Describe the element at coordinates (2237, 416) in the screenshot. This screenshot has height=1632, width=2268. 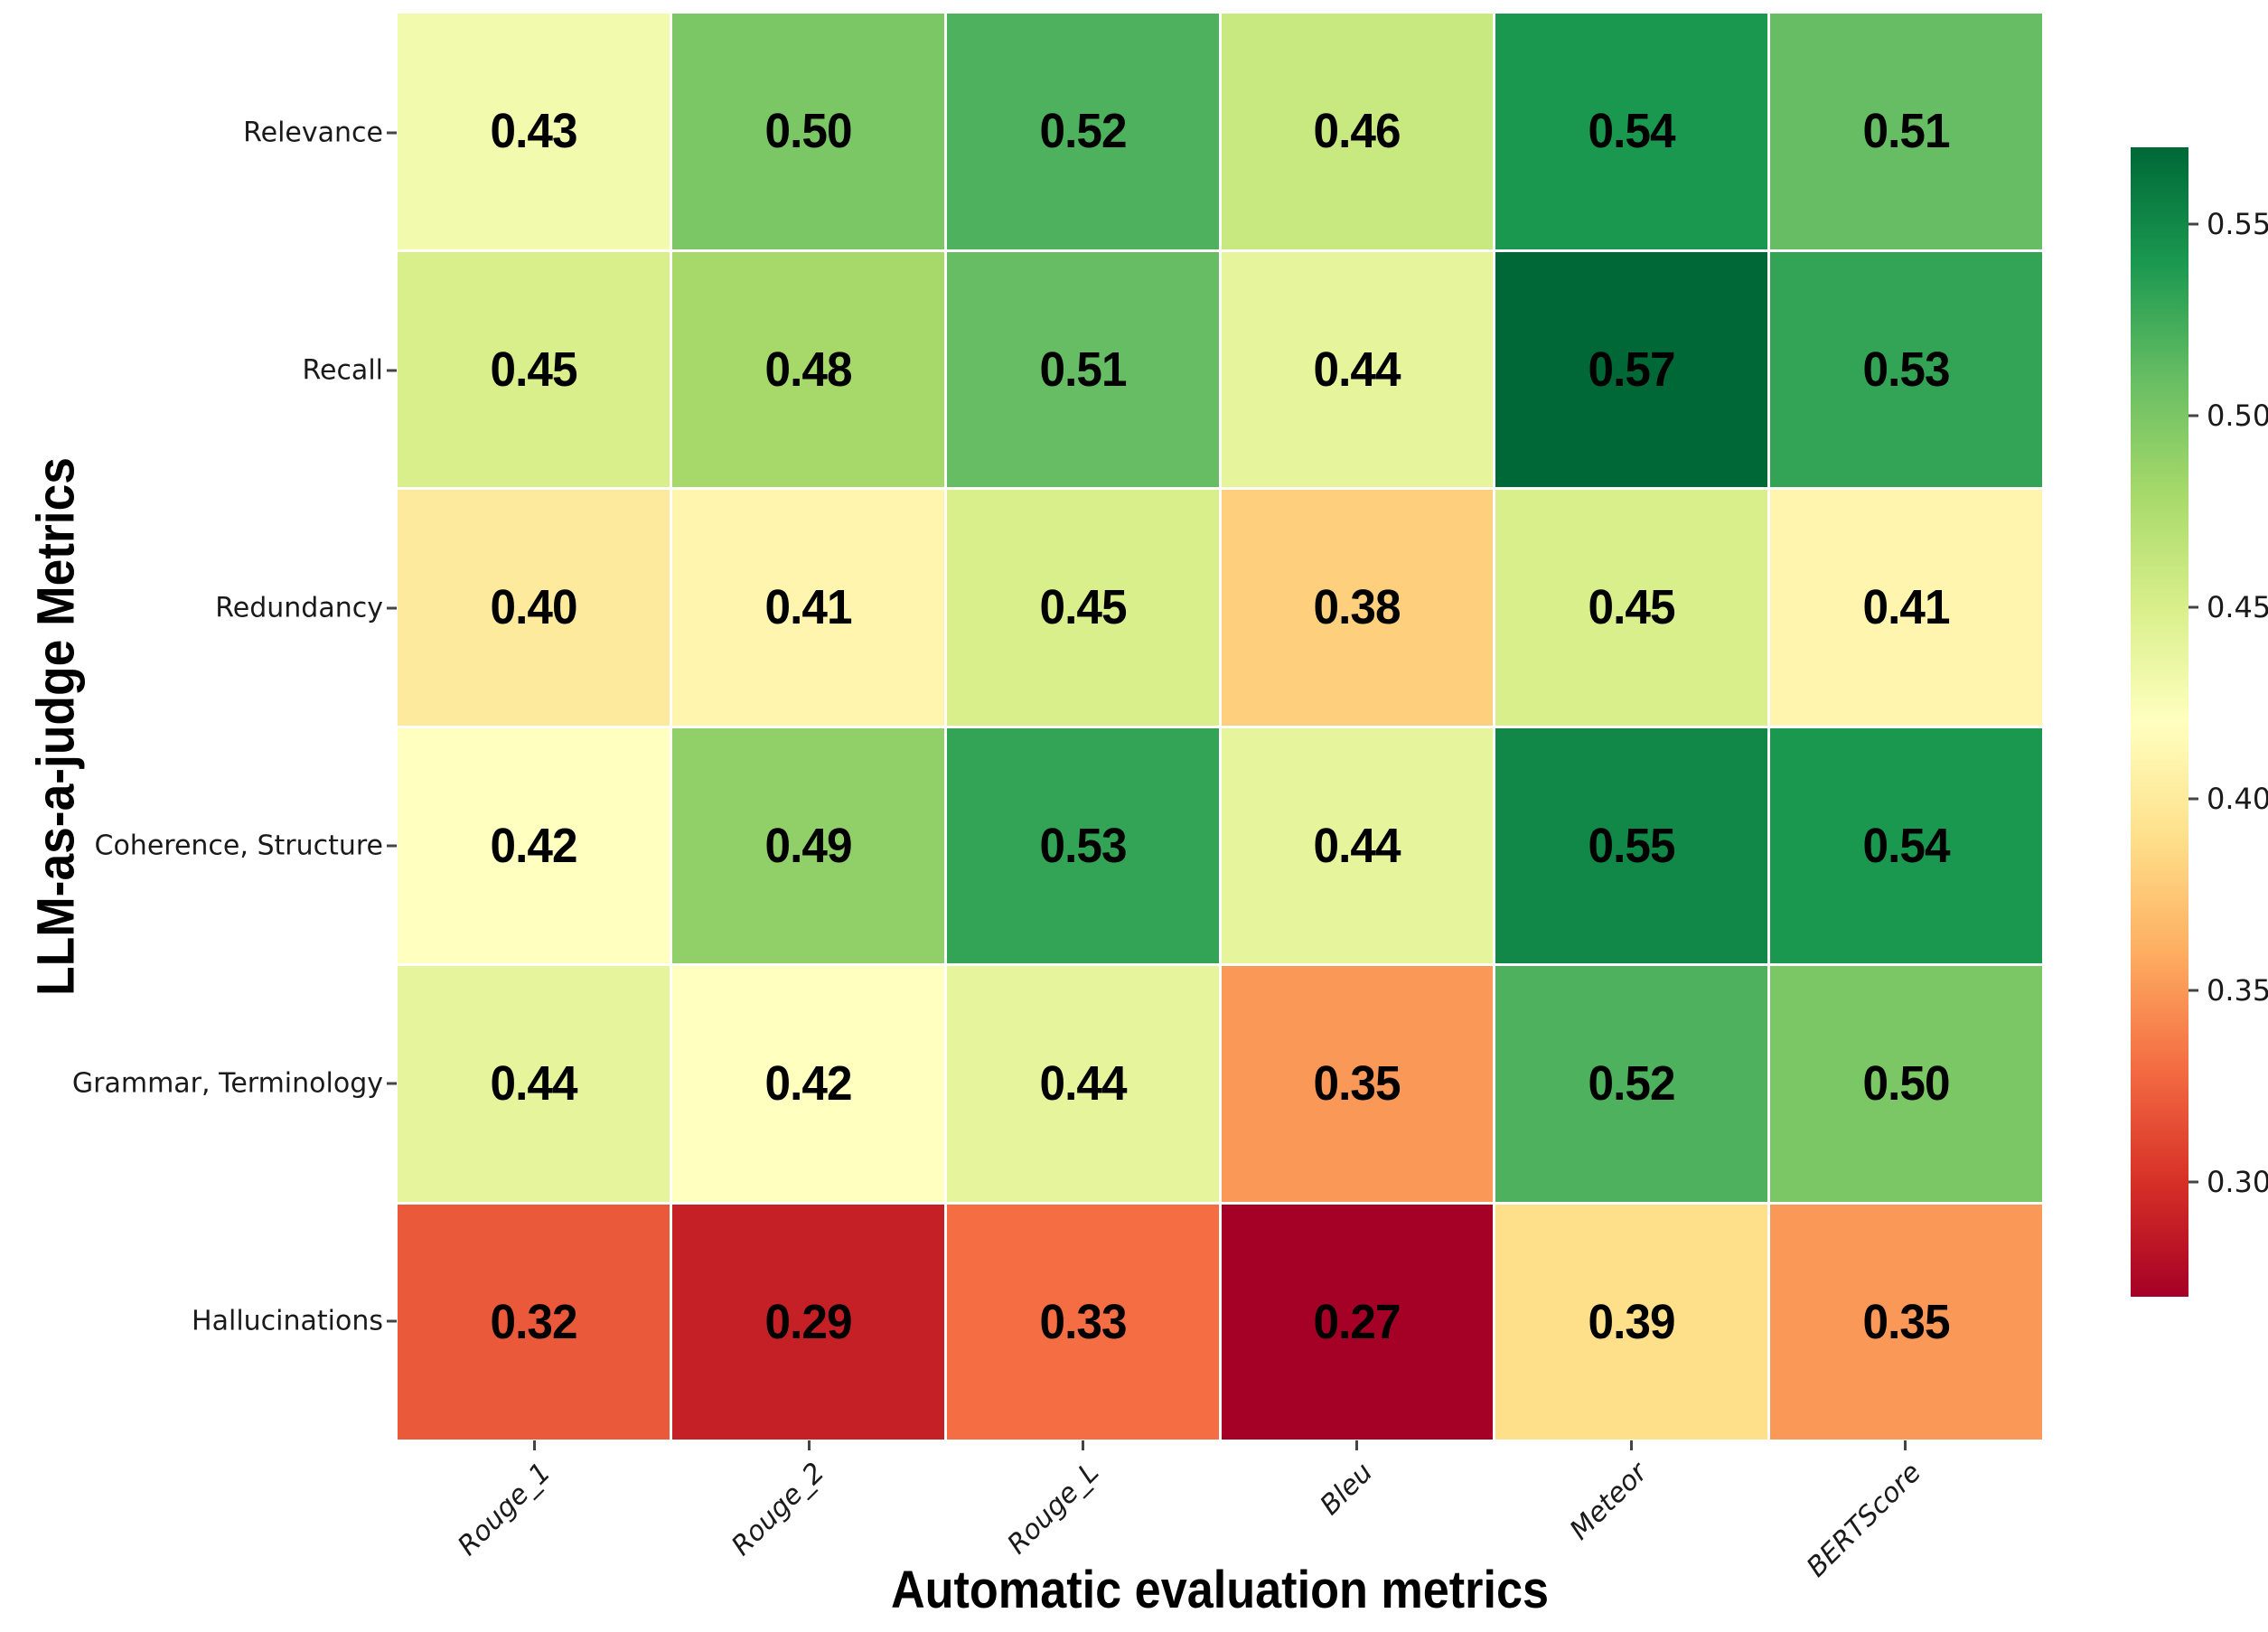
I see `colorbar-tick-label: 0.50` at that location.